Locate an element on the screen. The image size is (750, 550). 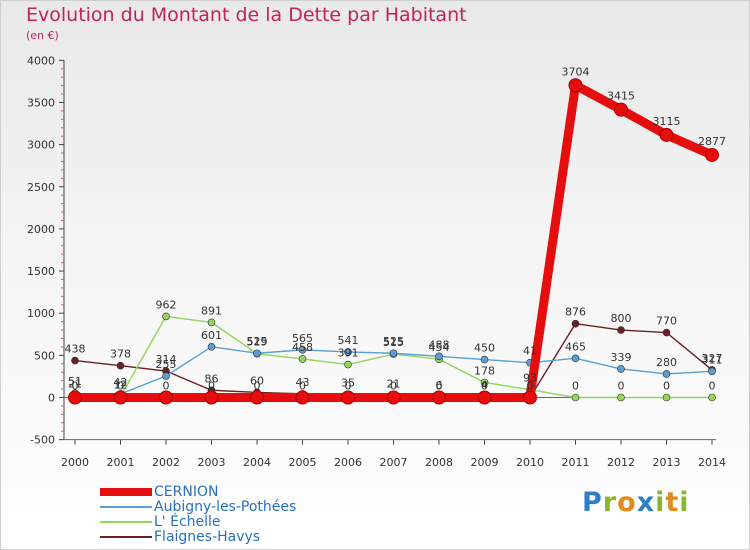
x-tick-label: 2006 is located at coordinates (348, 462).